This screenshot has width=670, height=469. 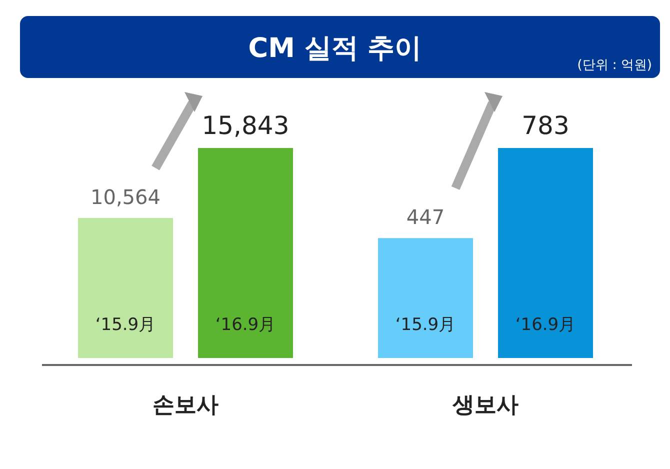 I want to click on data-label: 783, so click(x=546, y=125).